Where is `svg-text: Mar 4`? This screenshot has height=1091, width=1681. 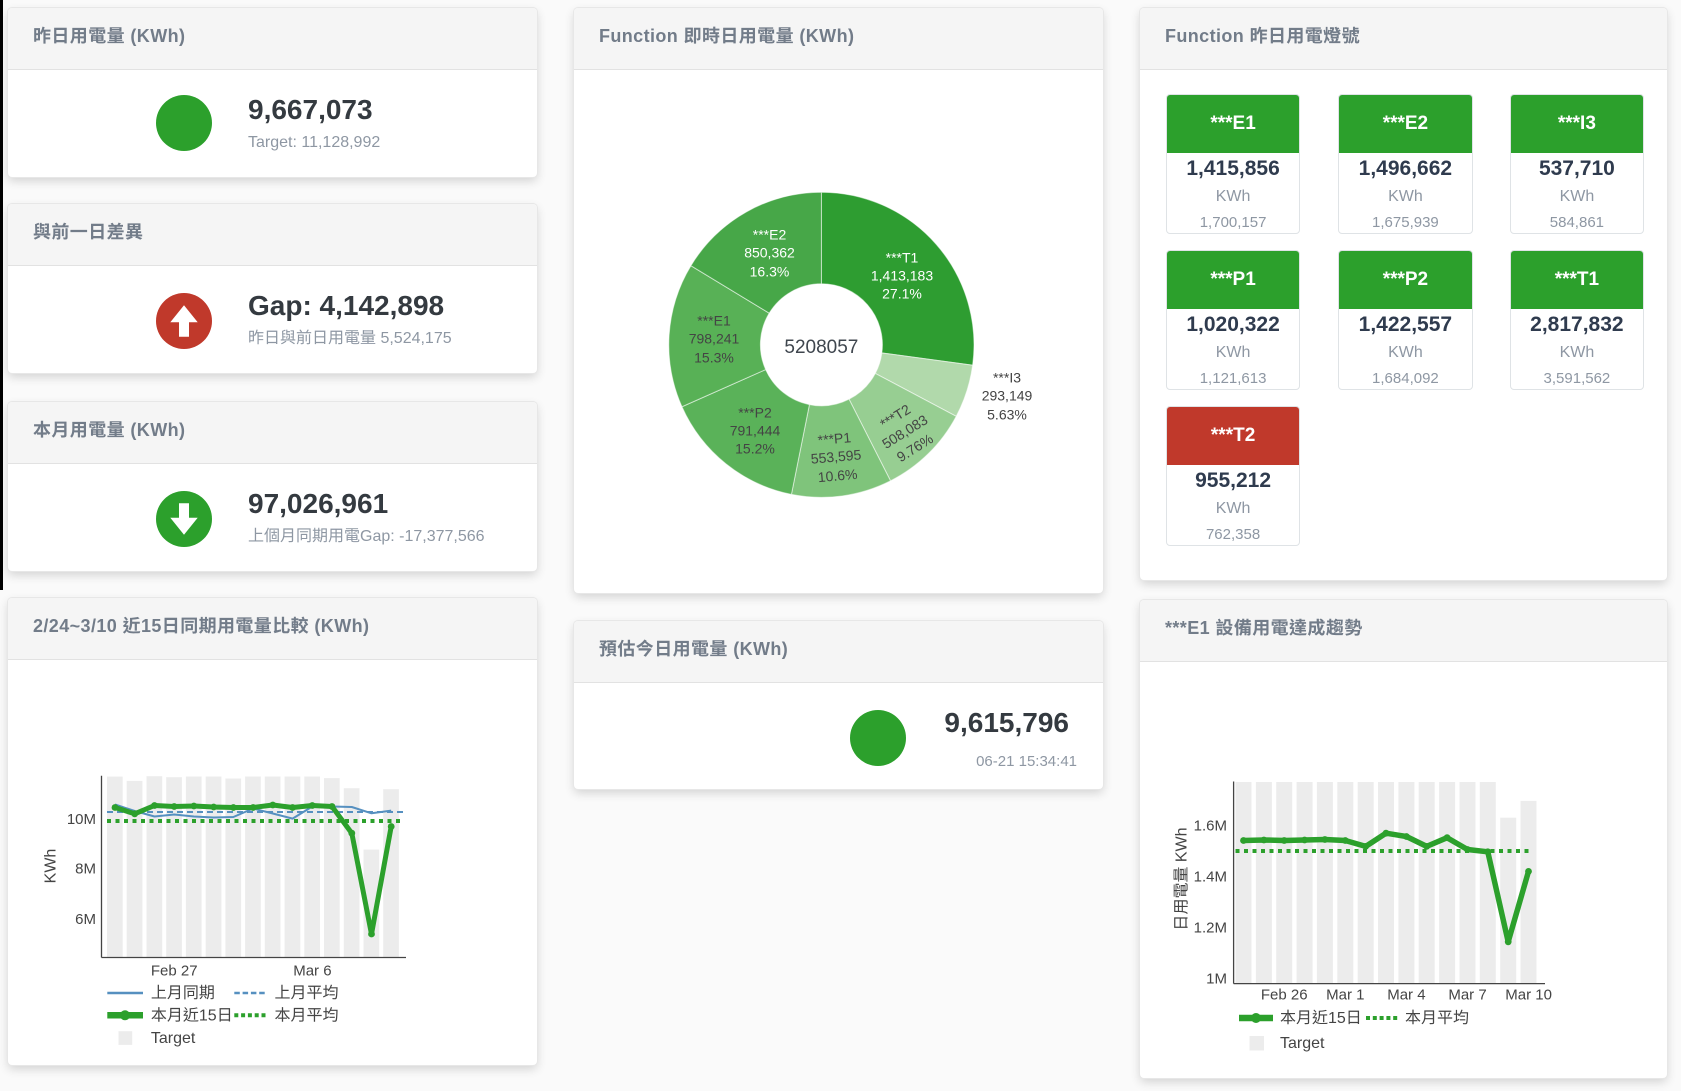
svg-text: Mar 4 is located at coordinates (1406, 995).